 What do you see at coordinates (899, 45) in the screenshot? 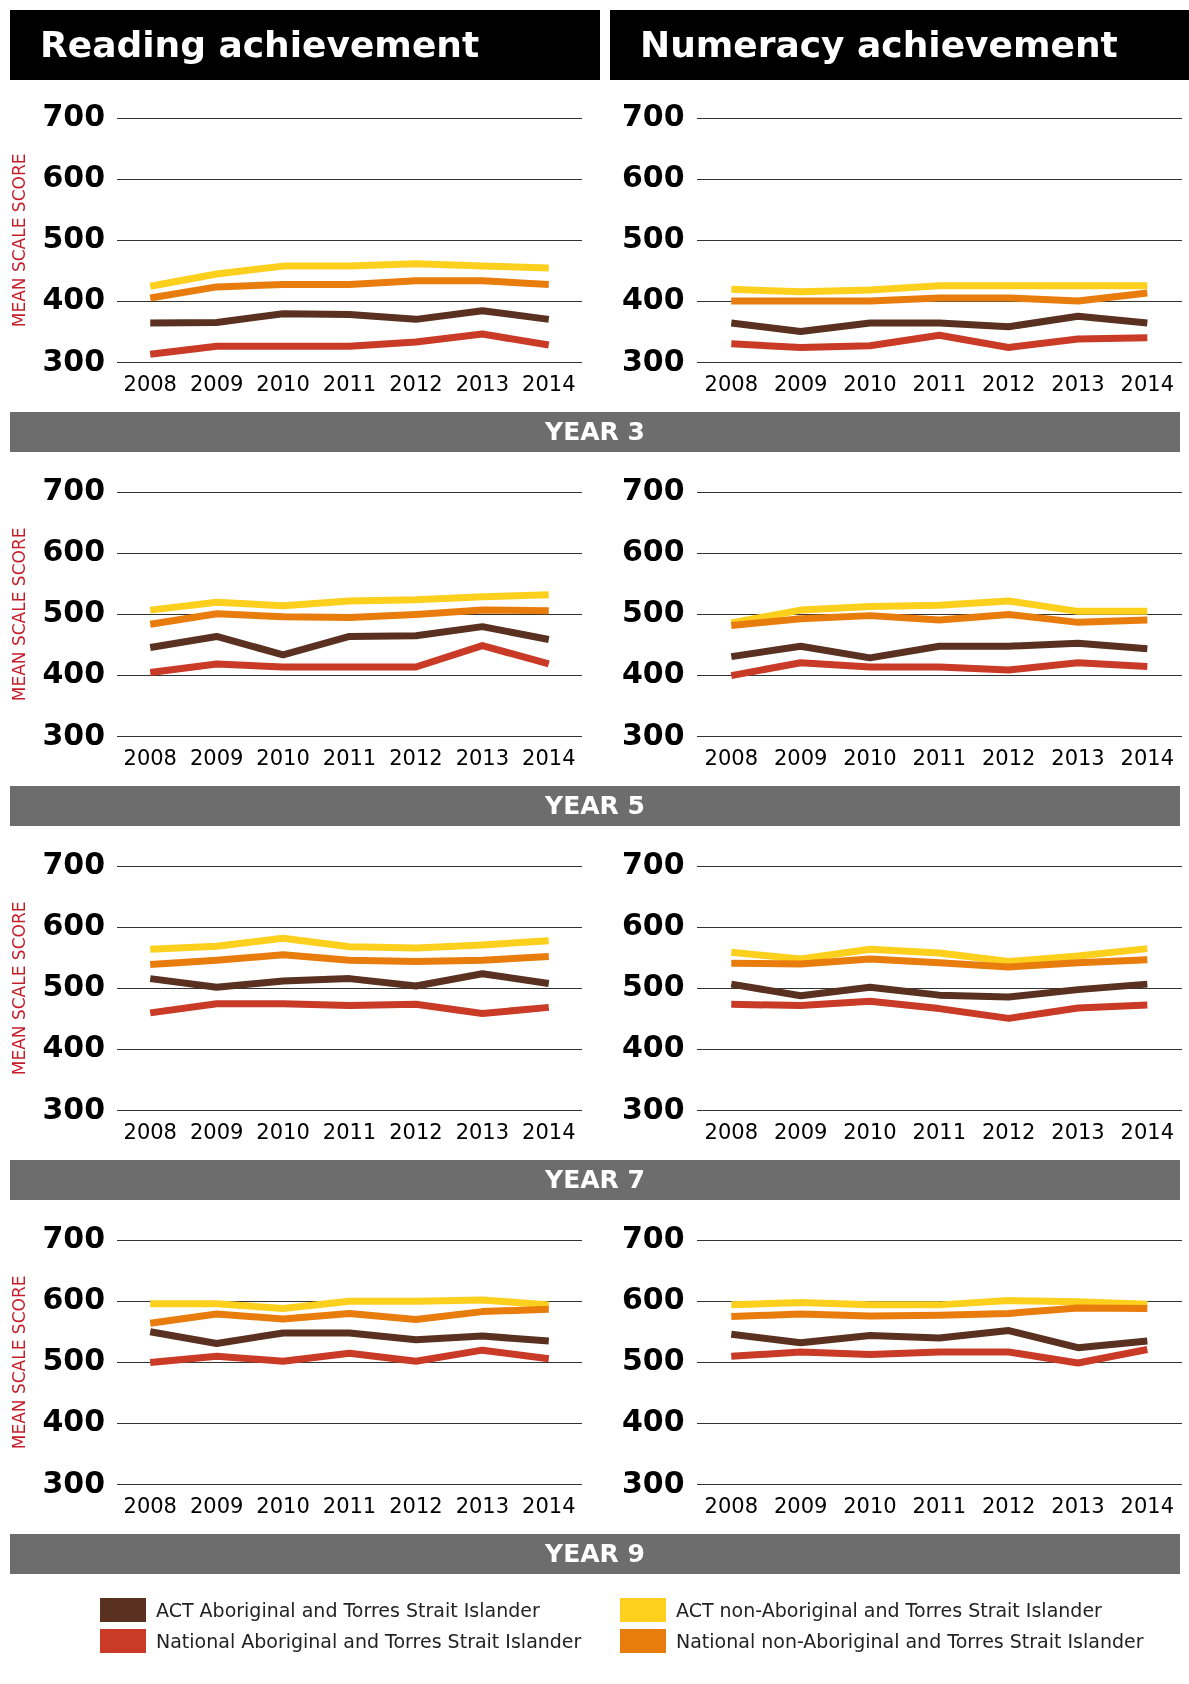
I see `chart-title: Numeracy achievement` at bounding box center [899, 45].